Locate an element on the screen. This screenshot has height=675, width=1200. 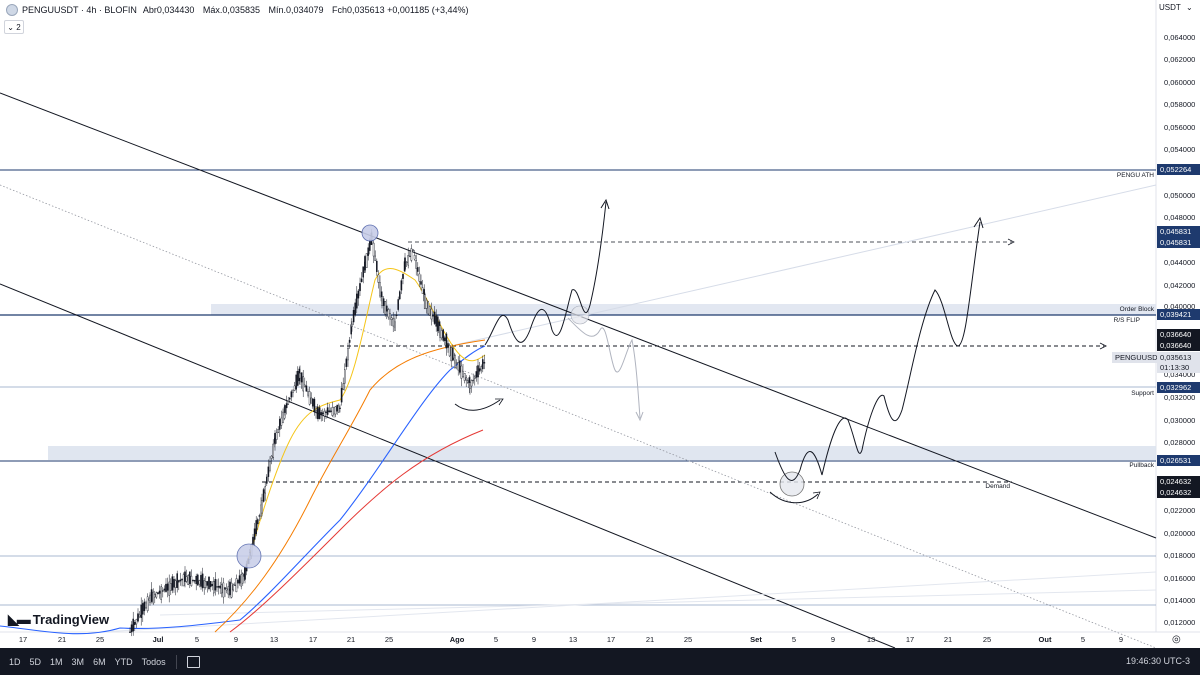
clock-timezone: 19:46:30 UTC-3 is located at coordinates (1157, 661).